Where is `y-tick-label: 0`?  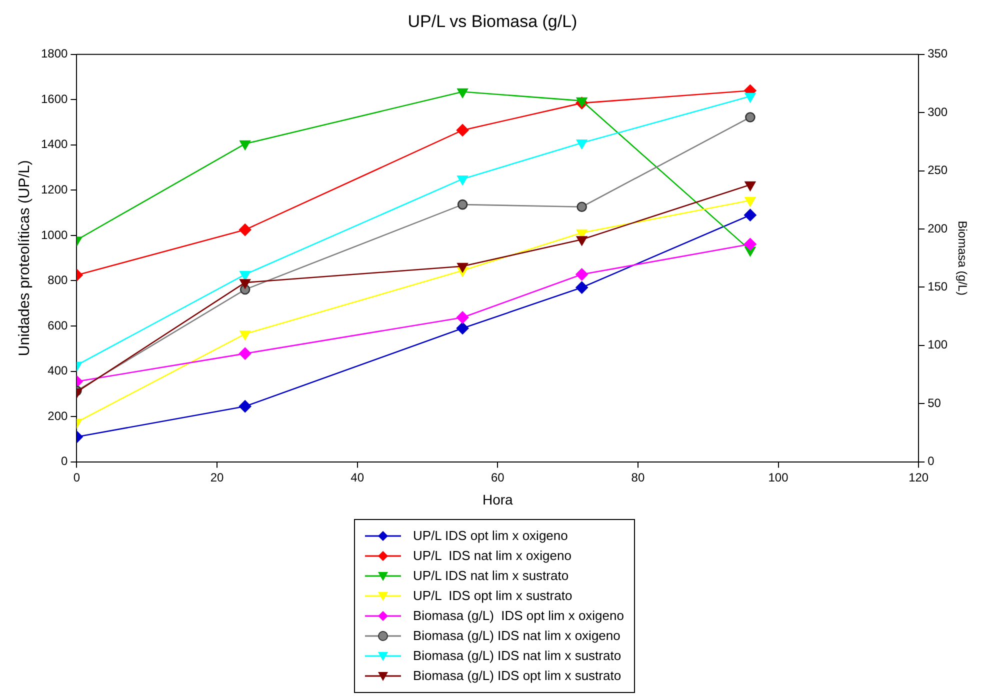 y-tick-label: 0 is located at coordinates (64, 461).